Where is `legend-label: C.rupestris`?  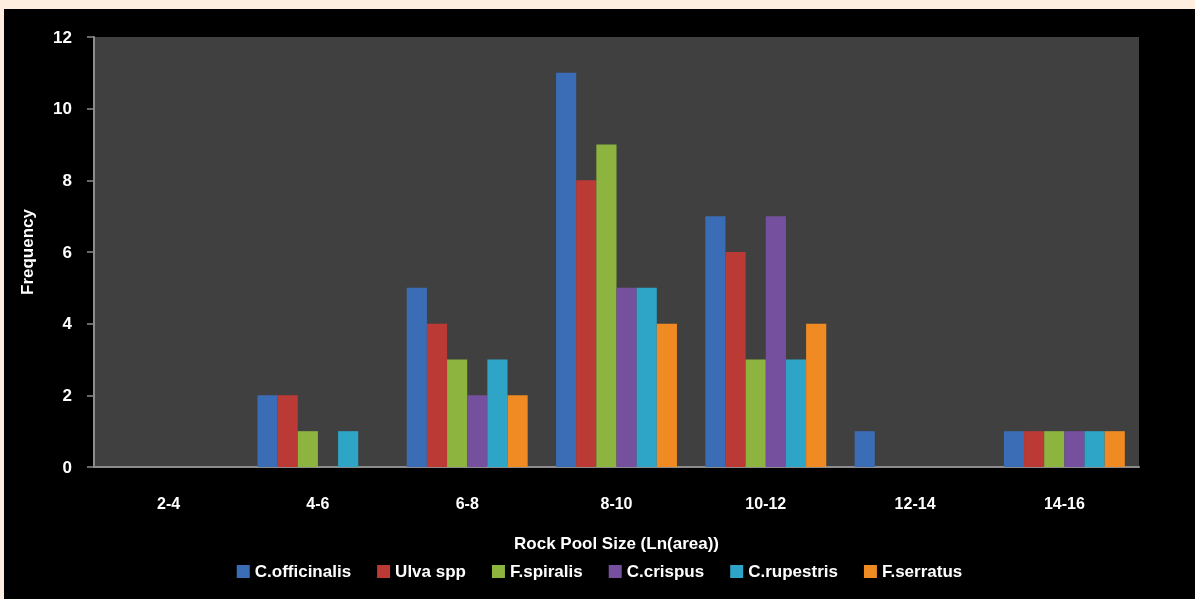 legend-label: C.rupestris is located at coordinates (793, 571).